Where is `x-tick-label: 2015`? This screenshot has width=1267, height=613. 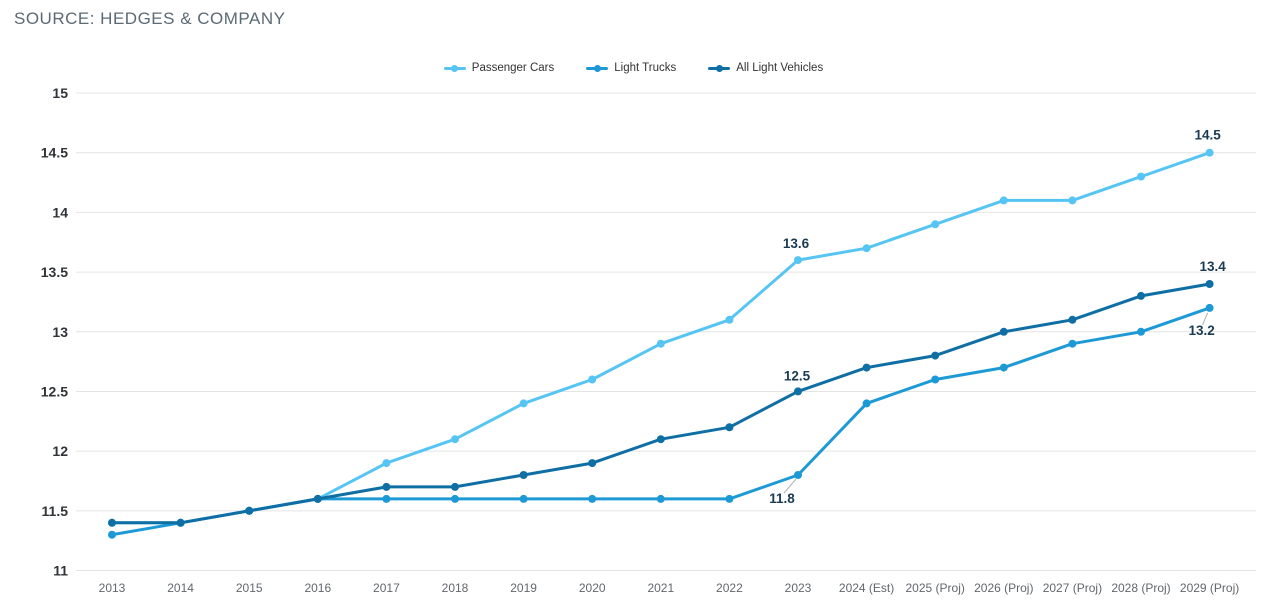
x-tick-label: 2015 is located at coordinates (249, 588).